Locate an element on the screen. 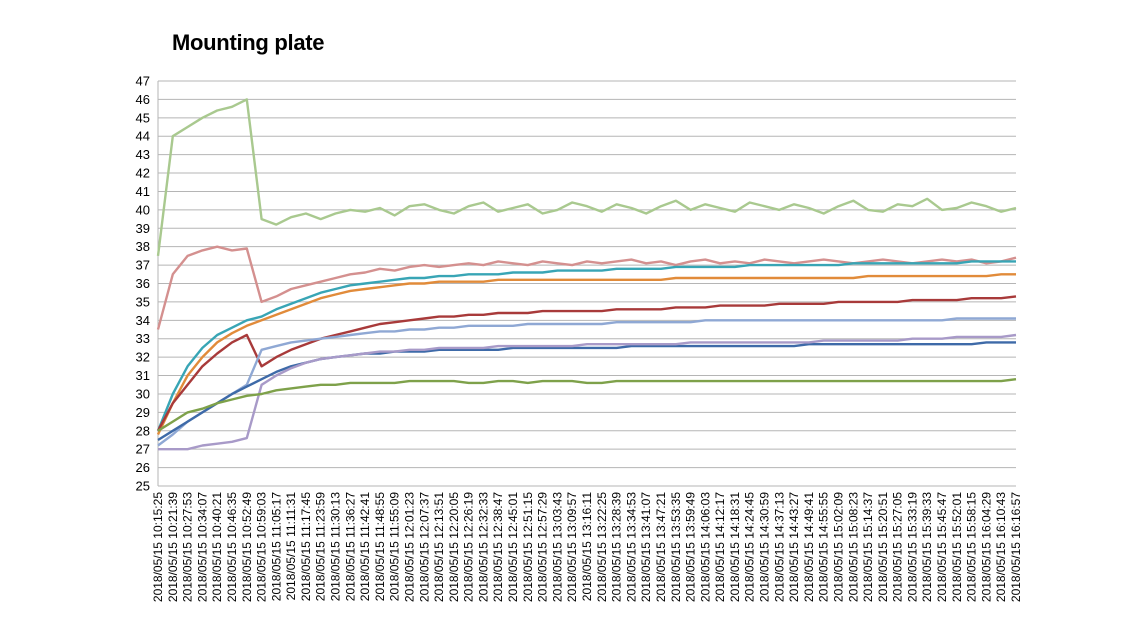 The width and height of the screenshot is (1146, 644). x-tick-label: 2018/05/15 15:20:51 is located at coordinates (883, 547).